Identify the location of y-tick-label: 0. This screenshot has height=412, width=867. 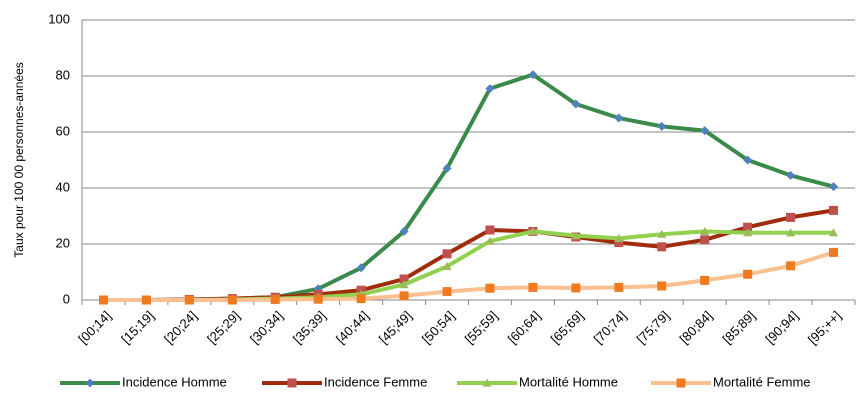
(66, 298).